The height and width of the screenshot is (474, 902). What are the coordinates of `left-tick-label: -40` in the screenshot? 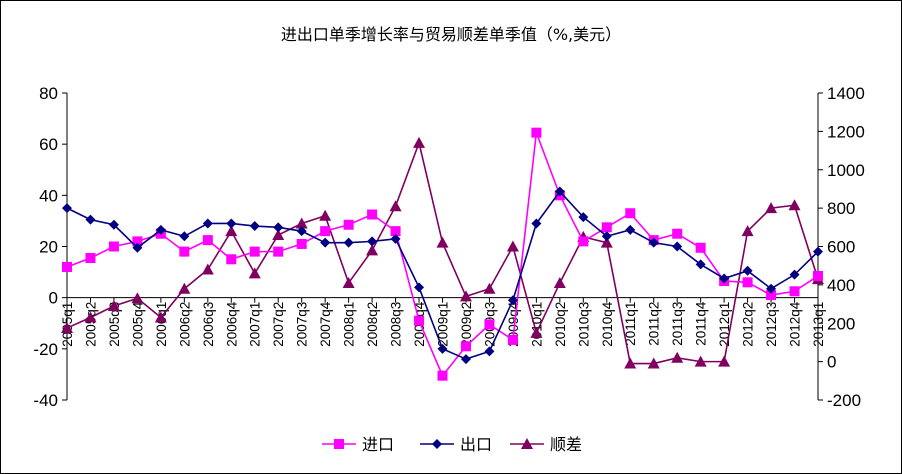 It's located at (45, 400).